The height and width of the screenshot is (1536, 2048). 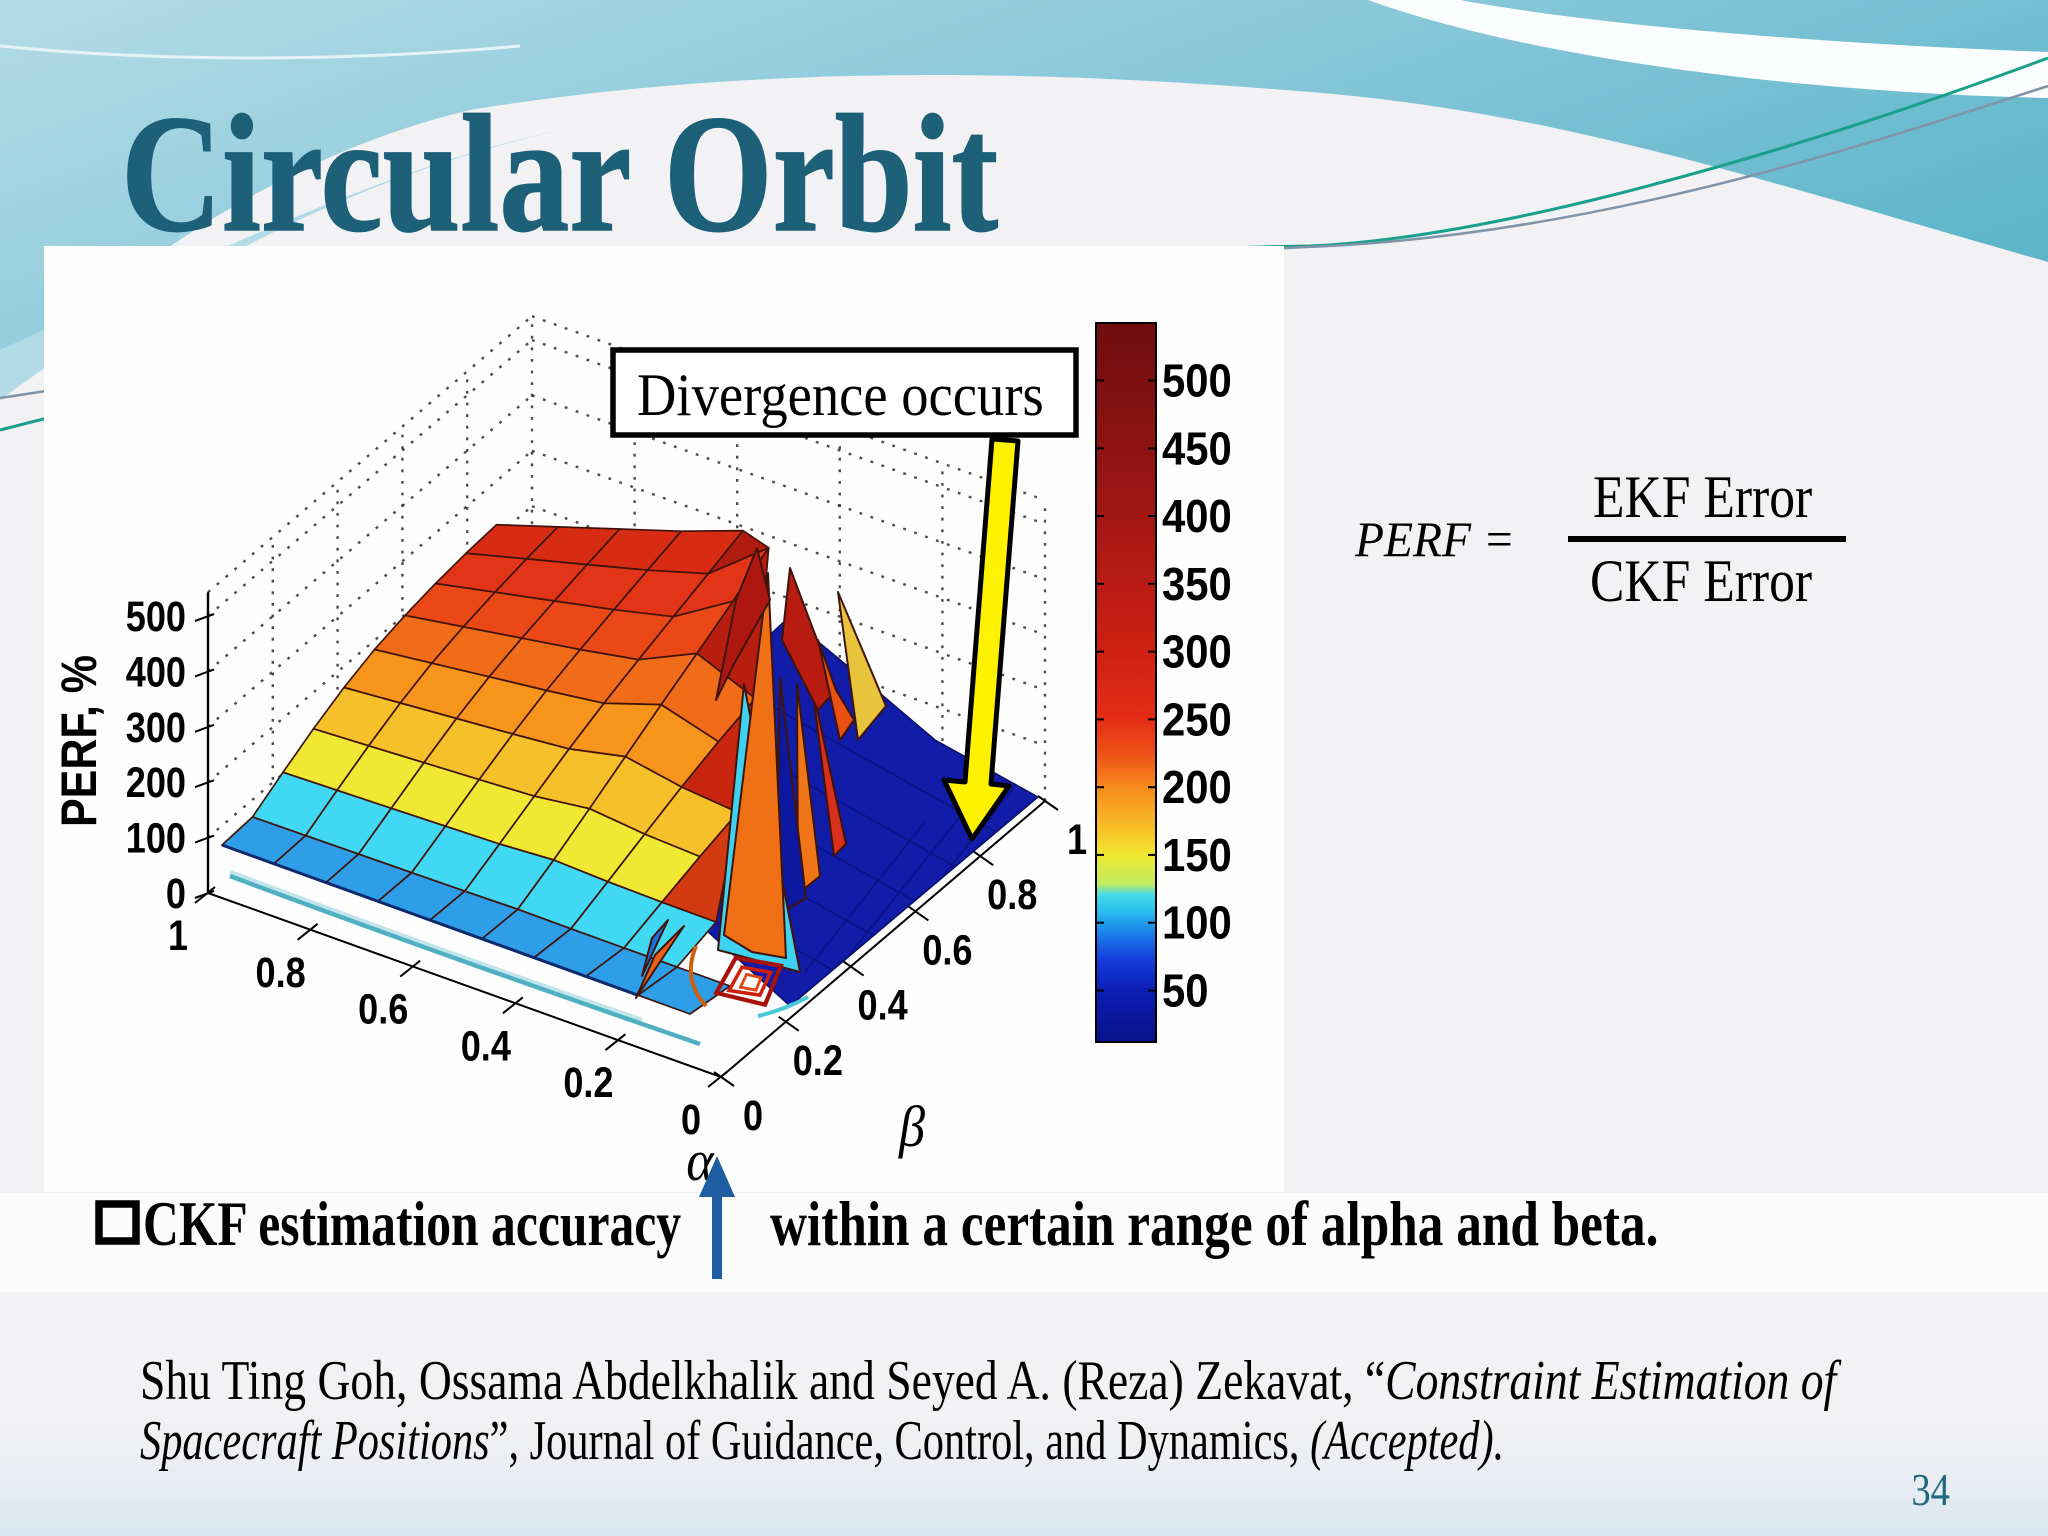 I want to click on svg-text: PERF, %, so click(x=79, y=741).